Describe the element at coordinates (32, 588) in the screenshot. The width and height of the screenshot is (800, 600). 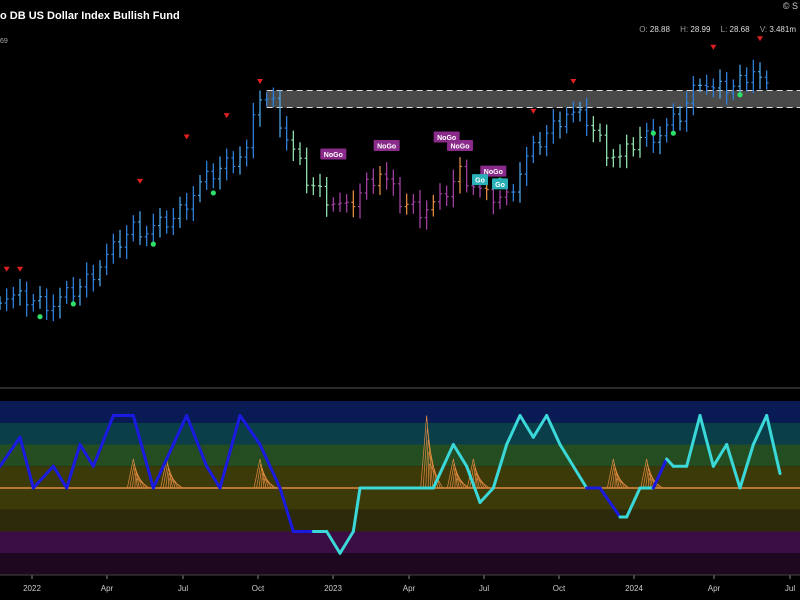
I see `x-tick-label: 2022` at that location.